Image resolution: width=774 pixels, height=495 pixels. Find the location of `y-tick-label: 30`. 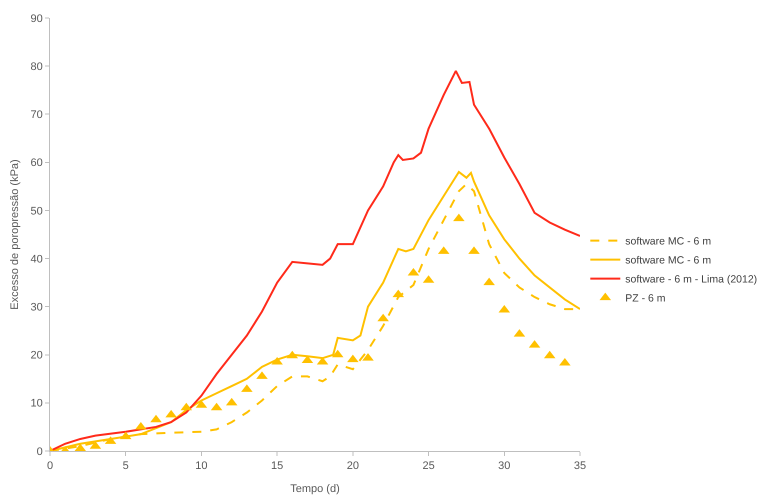

y-tick-label: 30 is located at coordinates (36, 308).